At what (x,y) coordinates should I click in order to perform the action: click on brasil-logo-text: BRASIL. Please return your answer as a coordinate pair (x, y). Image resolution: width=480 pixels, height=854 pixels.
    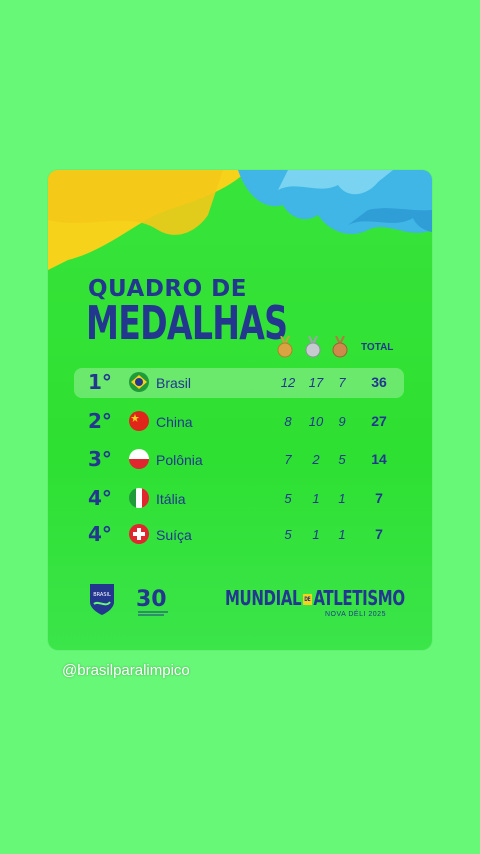
    Looking at the image, I should click on (102, 595).